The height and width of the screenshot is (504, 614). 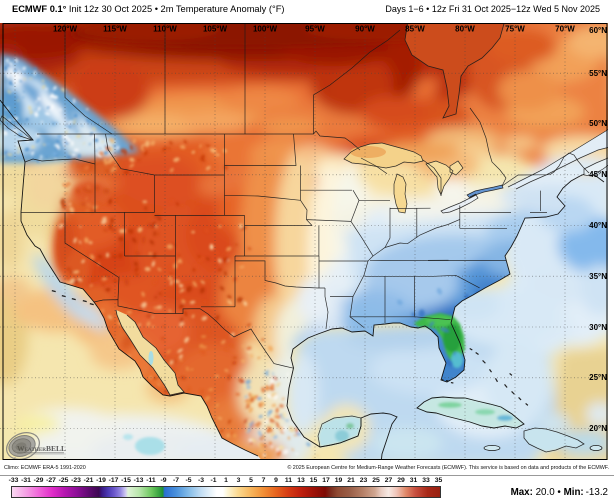 What do you see at coordinates (598, 276) in the screenshot?
I see `svg-text: 35°N` at bounding box center [598, 276].